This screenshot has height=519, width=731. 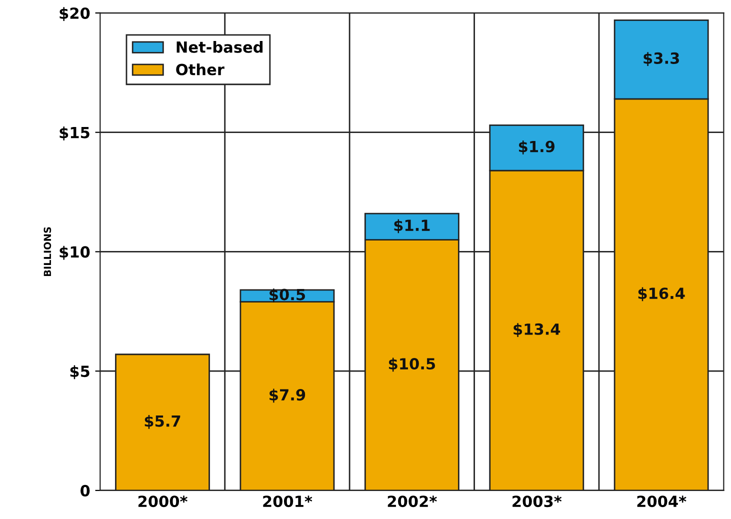 I want to click on data-label: $16.4, so click(x=661, y=294).